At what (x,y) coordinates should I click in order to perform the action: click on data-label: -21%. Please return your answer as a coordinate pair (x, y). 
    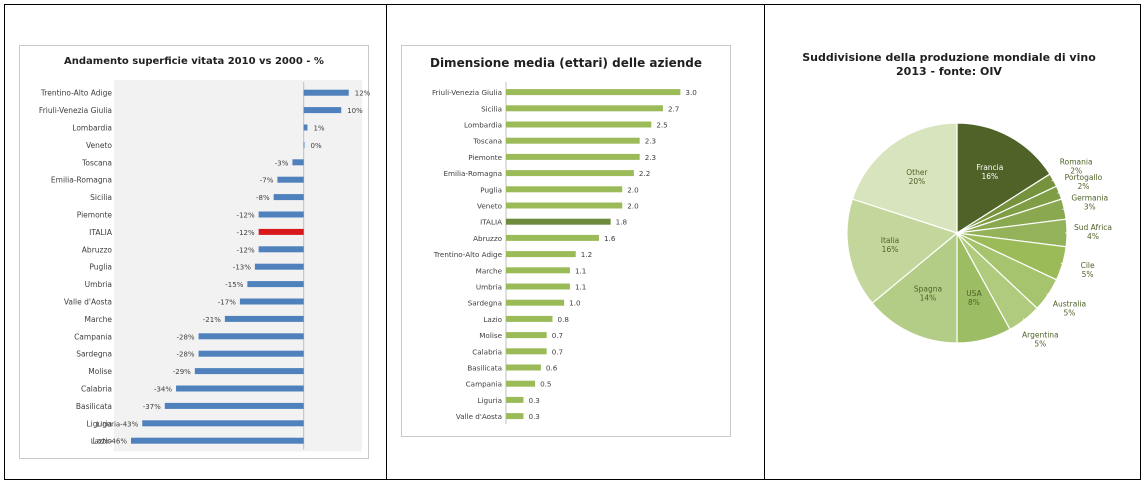
    Looking at the image, I should click on (212, 320).